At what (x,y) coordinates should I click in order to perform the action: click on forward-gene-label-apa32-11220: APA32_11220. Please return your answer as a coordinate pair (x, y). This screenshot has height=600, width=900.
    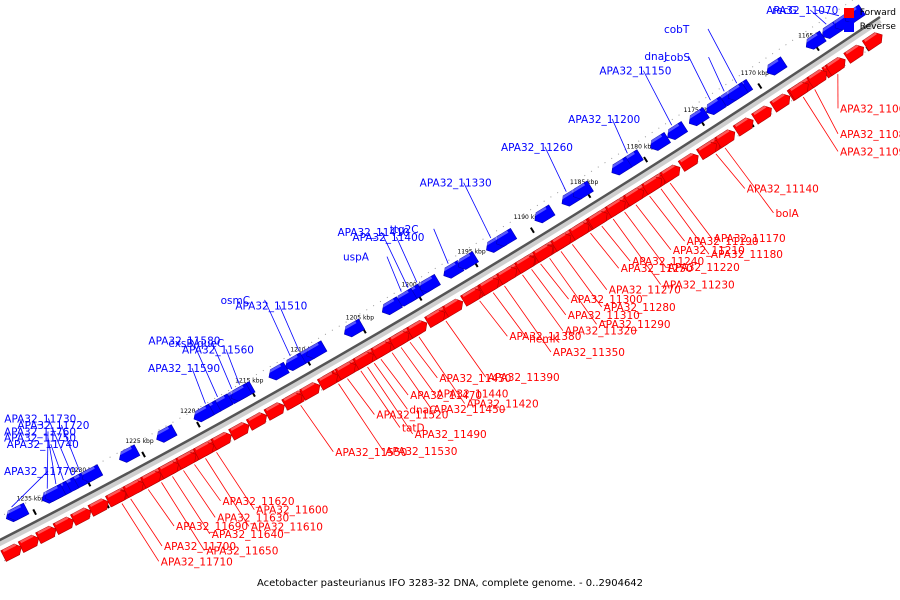
    Looking at the image, I should click on (704, 268).